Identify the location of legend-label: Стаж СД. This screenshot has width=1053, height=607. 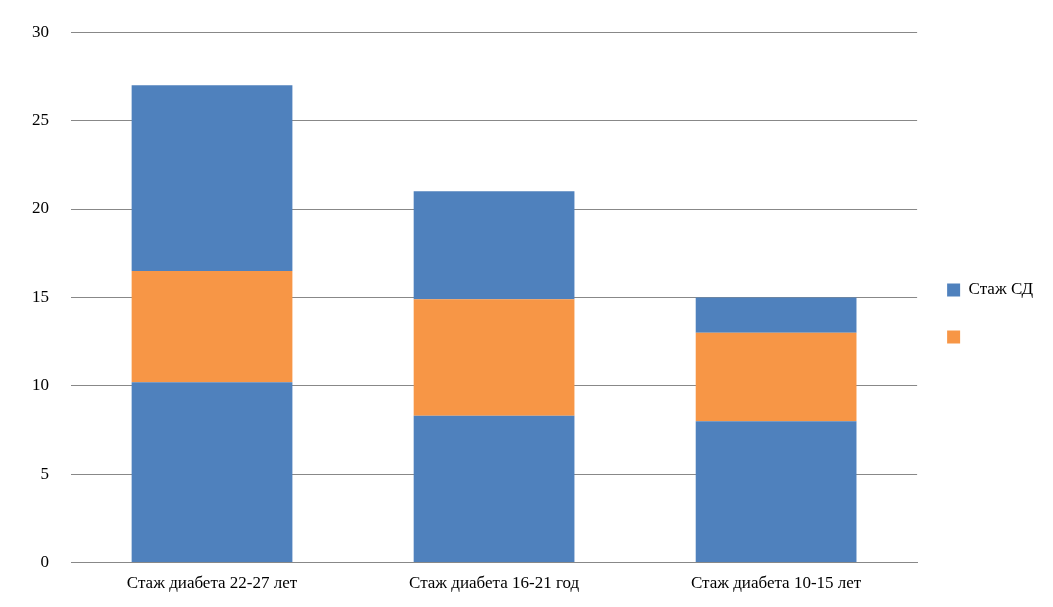
(1001, 289).